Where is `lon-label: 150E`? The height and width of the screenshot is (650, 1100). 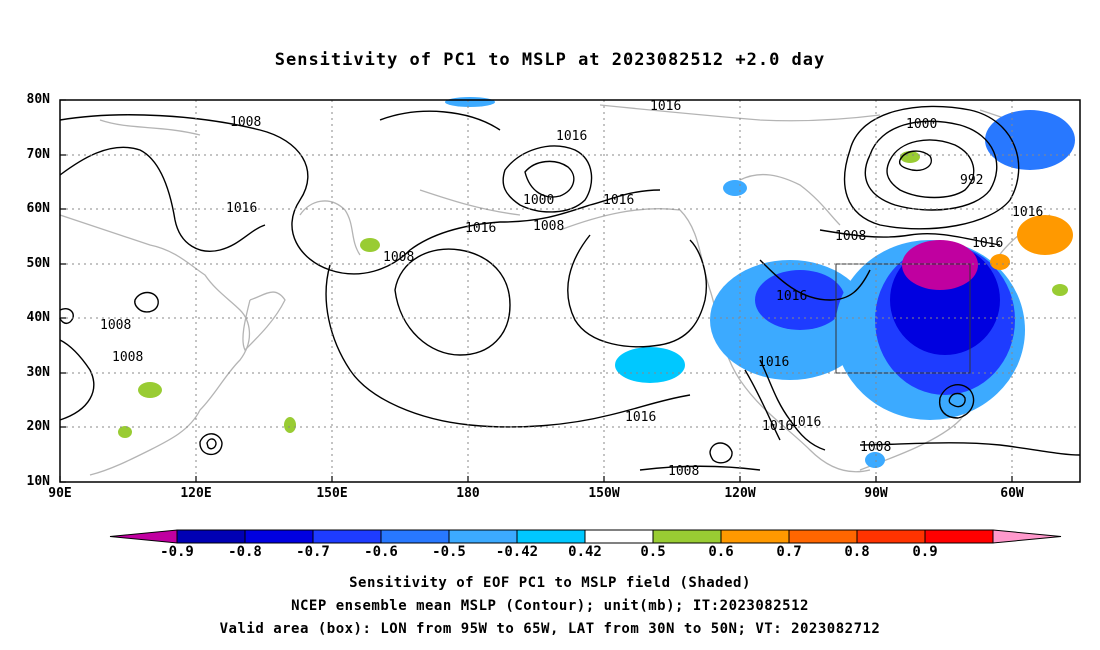 lon-label: 150E is located at coordinates (332, 493).